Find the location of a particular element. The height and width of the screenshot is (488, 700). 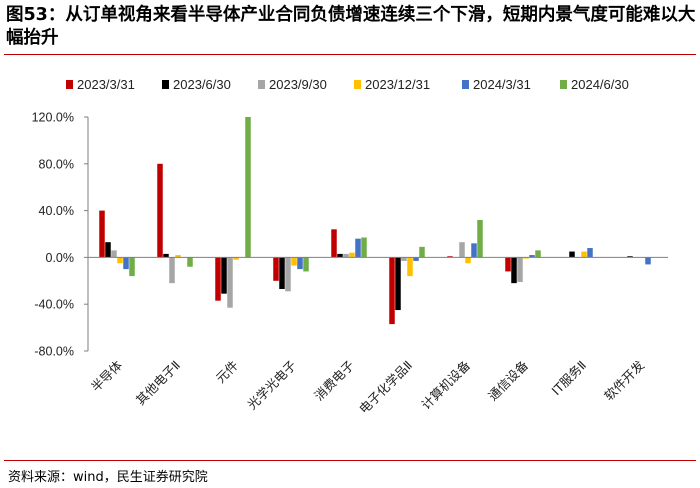

legend-label: 2024/6/30 is located at coordinates (600, 84).